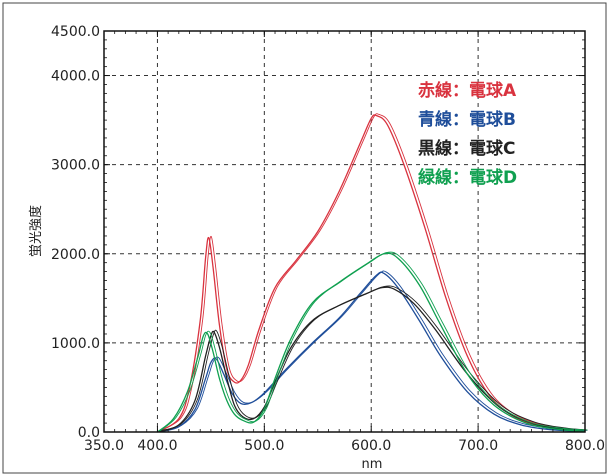  Describe the element at coordinates (36, 231) in the screenshot. I see `y-axis-label: 蛍光強度` at that location.